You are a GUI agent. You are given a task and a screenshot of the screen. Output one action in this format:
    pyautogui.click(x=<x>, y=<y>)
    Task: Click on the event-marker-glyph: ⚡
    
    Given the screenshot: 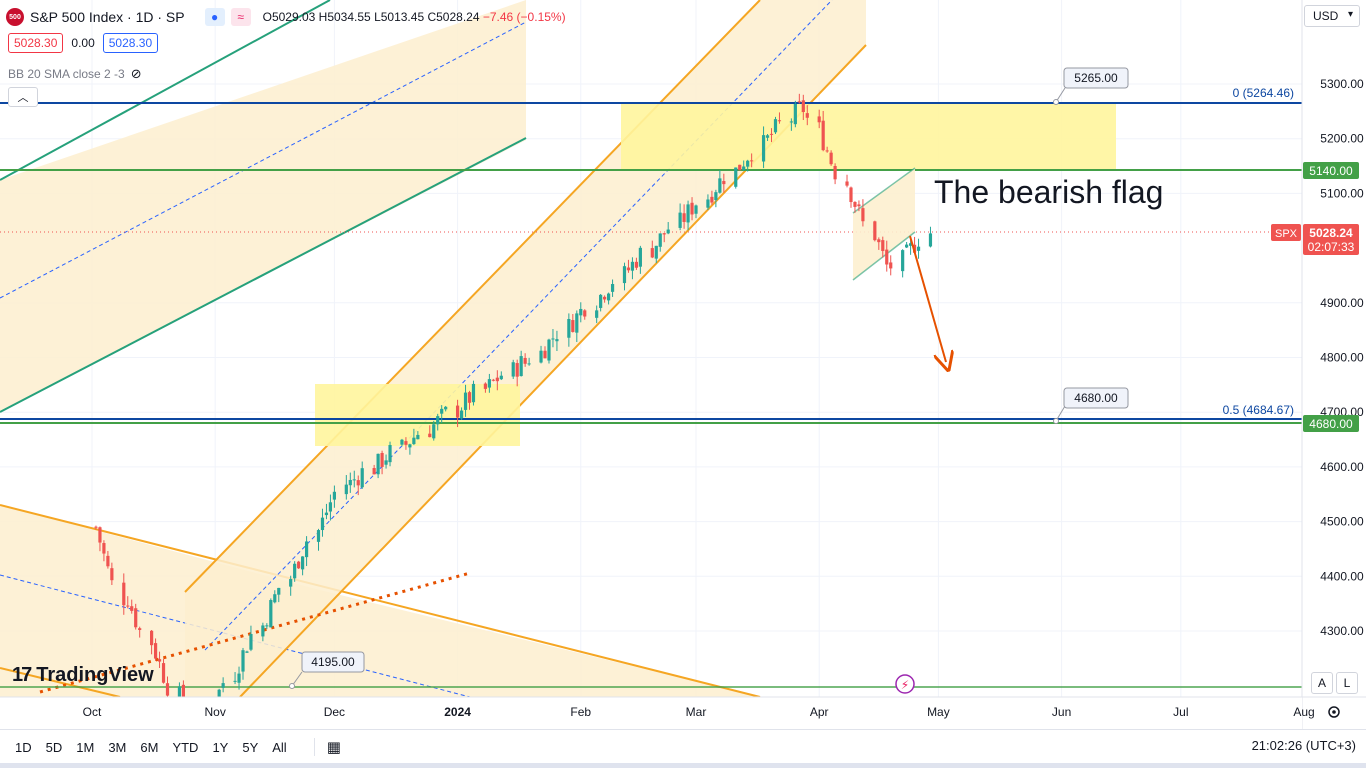 What is the action you would take?
    pyautogui.click(x=905, y=685)
    